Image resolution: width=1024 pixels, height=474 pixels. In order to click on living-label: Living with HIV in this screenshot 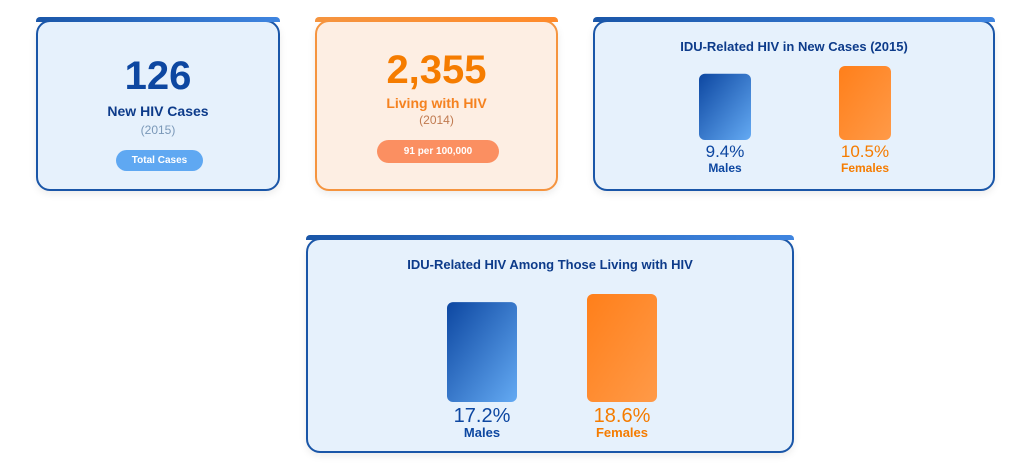, I will do `click(436, 103)`.